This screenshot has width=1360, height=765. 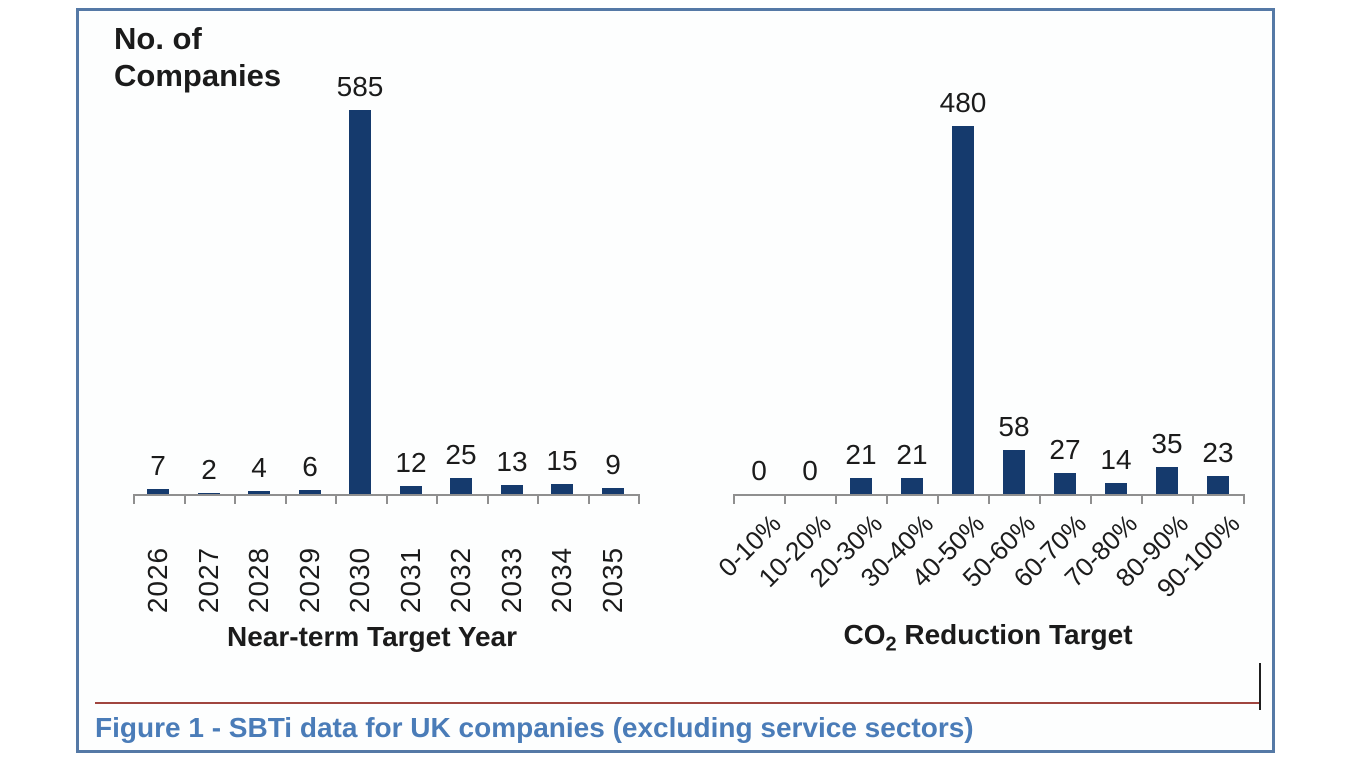 I want to click on value-label-2035: 9, so click(x=613, y=464).